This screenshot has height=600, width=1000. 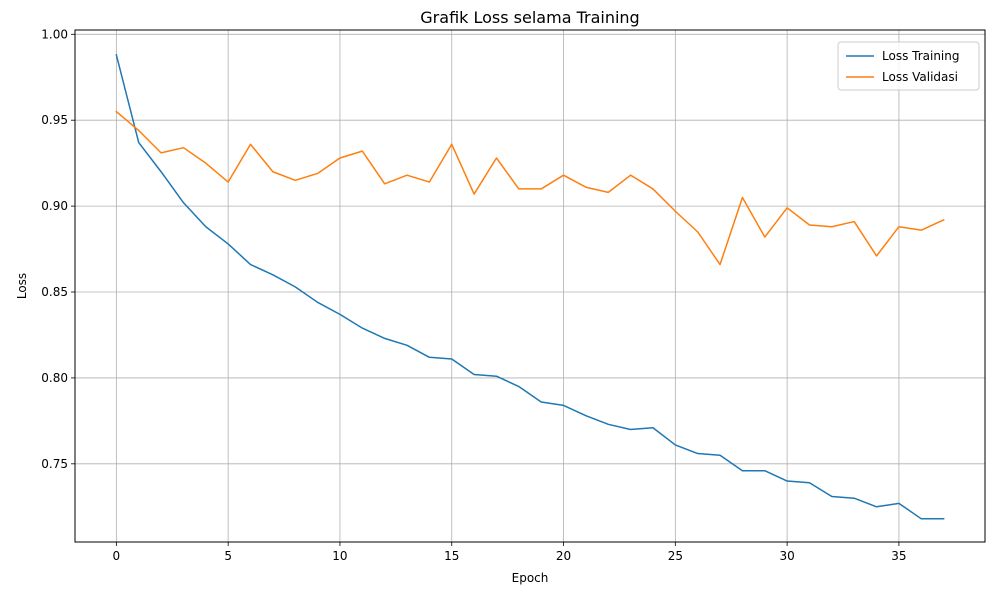 What do you see at coordinates (22, 286) in the screenshot?
I see `y-axis-title: Loss` at bounding box center [22, 286].